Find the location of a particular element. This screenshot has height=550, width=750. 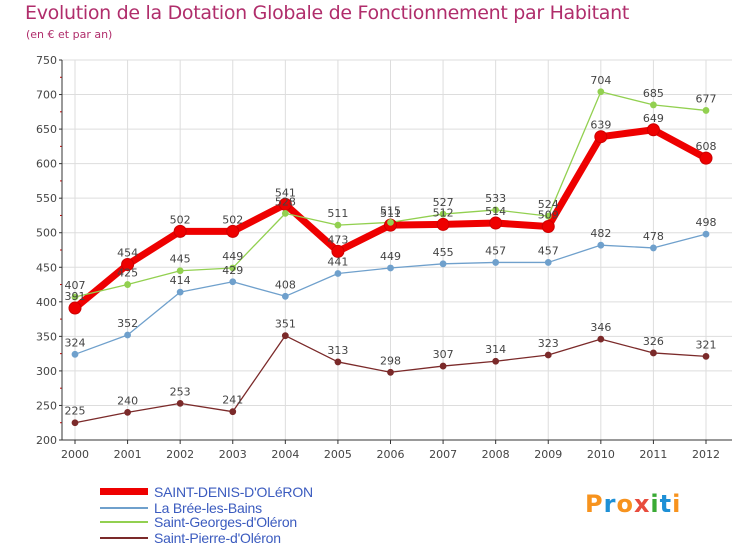

data-label-0: 511 is located at coordinates (390, 213).